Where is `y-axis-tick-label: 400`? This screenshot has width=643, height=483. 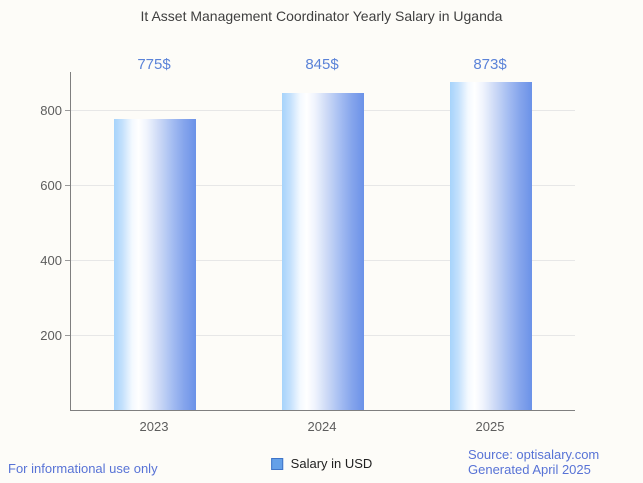
y-axis-tick-label: 400 is located at coordinates (51, 260).